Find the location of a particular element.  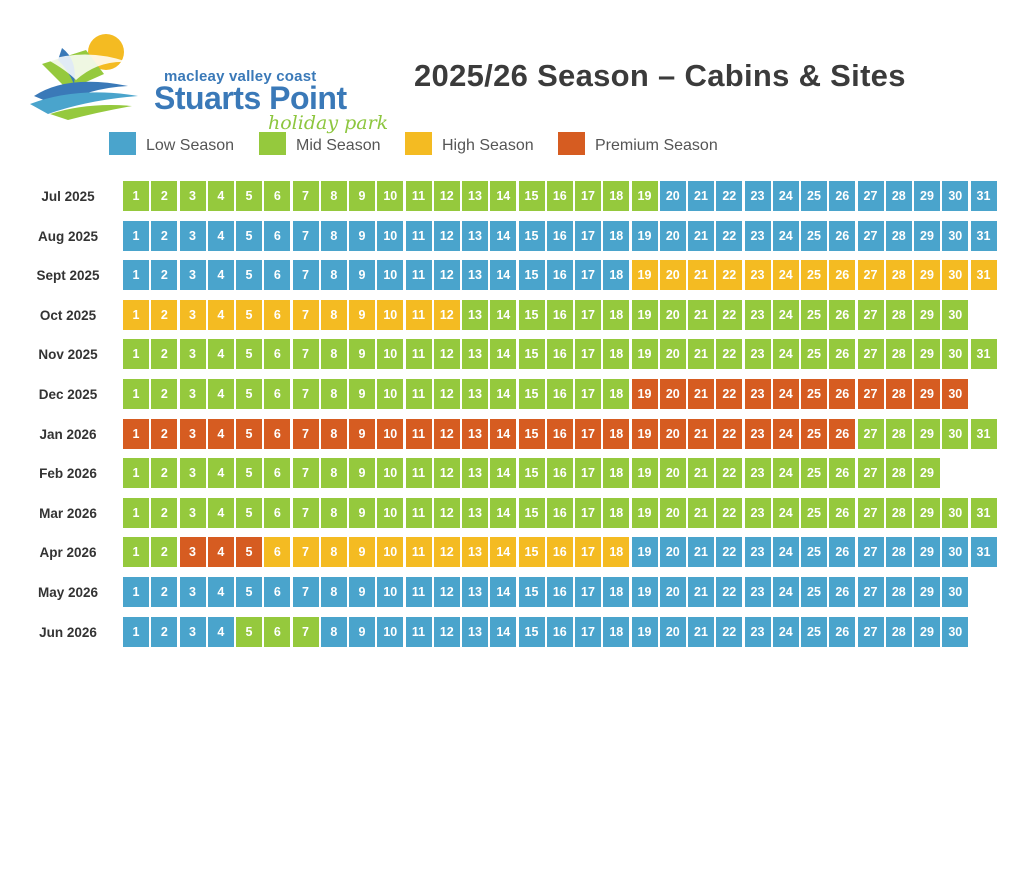

legend-label-low: Low Season is located at coordinates (190, 145).